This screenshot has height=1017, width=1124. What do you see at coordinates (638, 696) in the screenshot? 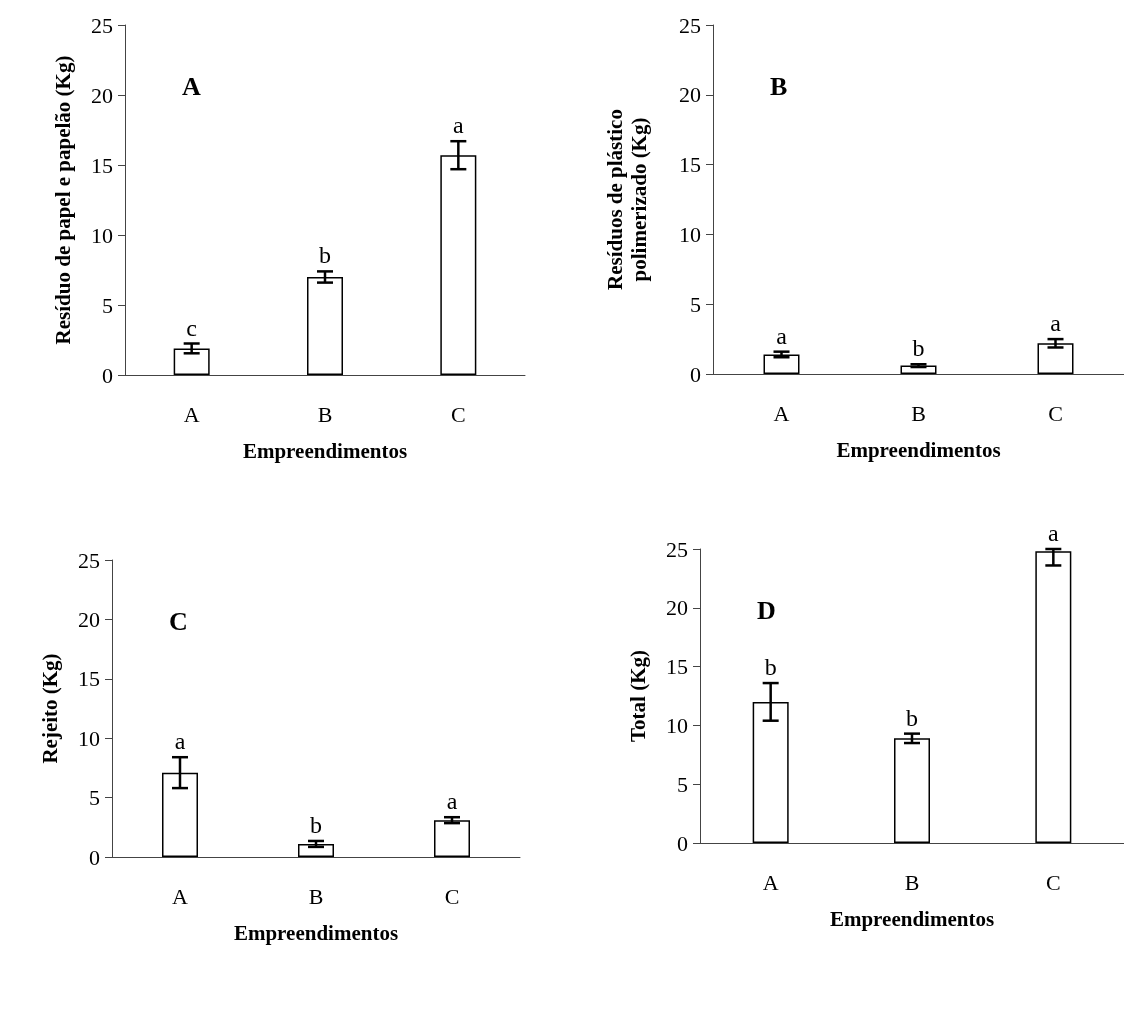
I see `y-axis-title: Total (Kg)` at bounding box center [638, 696].